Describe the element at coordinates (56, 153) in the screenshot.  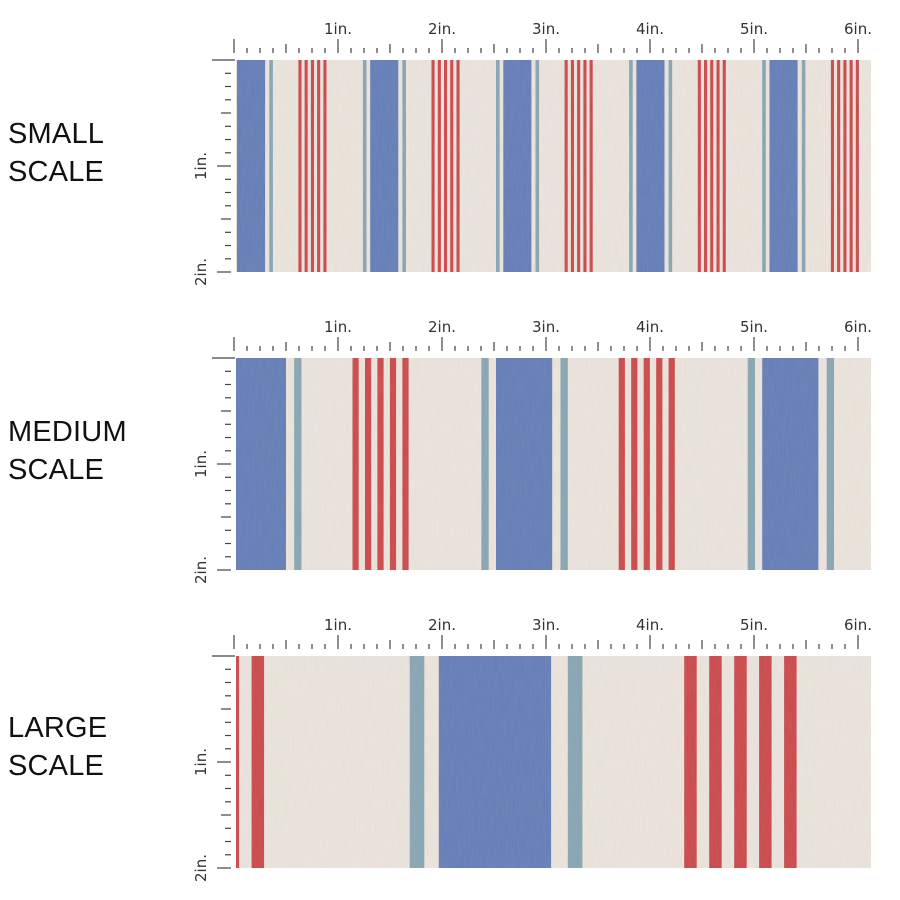
I see `scale-label-small: SMALL SCALE` at that location.